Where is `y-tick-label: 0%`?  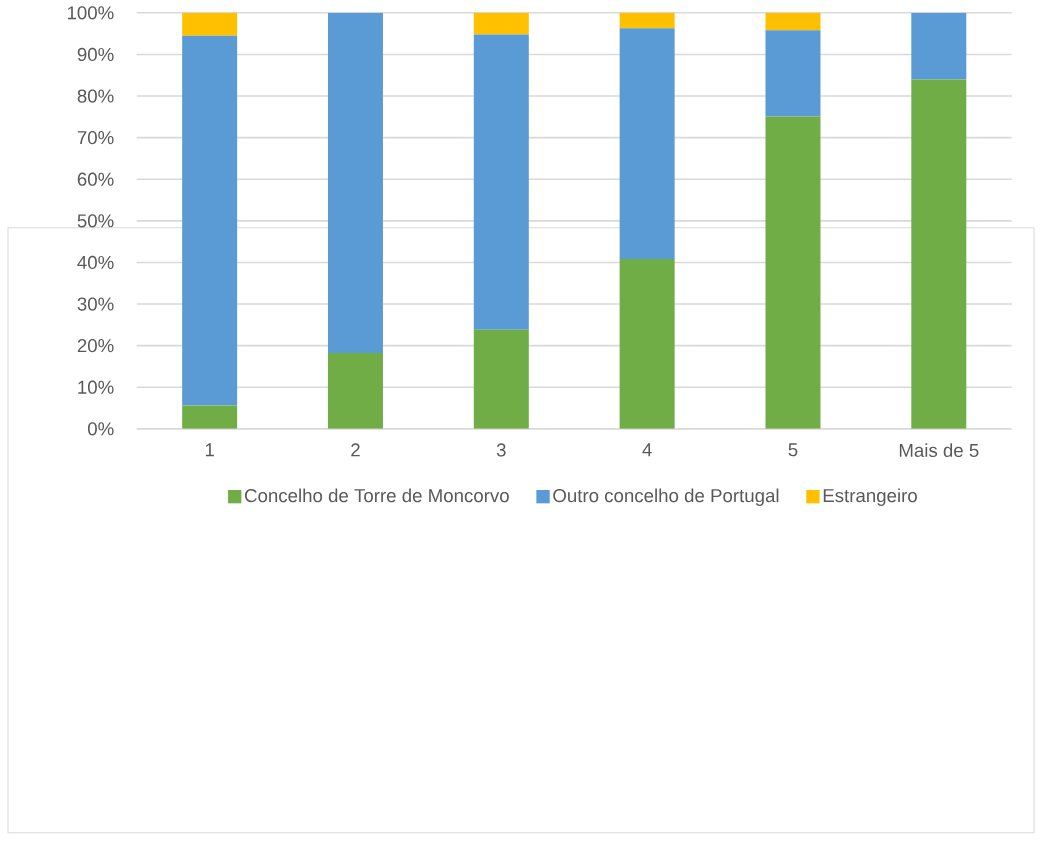 y-tick-label: 0% is located at coordinates (100, 429).